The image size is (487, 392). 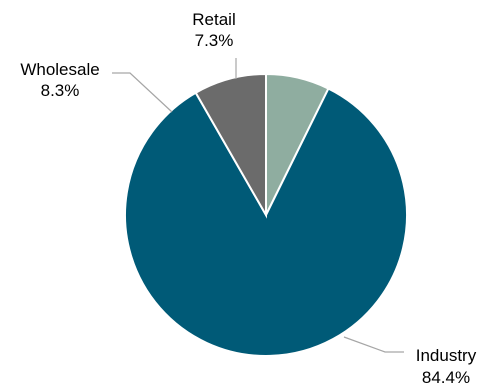 What do you see at coordinates (446, 355) in the screenshot?
I see `label-industry-name: Industry` at bounding box center [446, 355].